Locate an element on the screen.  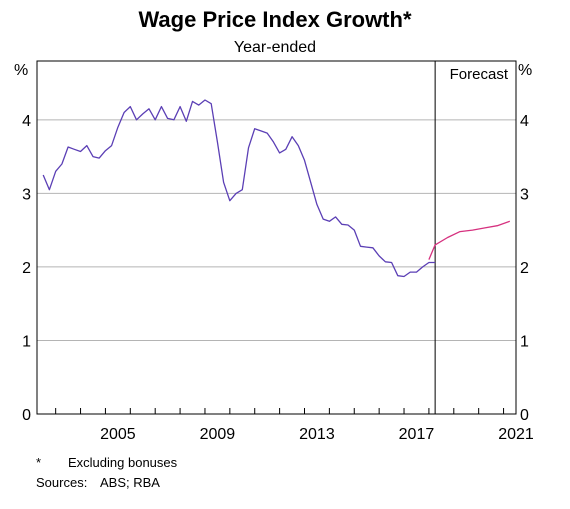
footnote-symbol: * is located at coordinates (39, 462).